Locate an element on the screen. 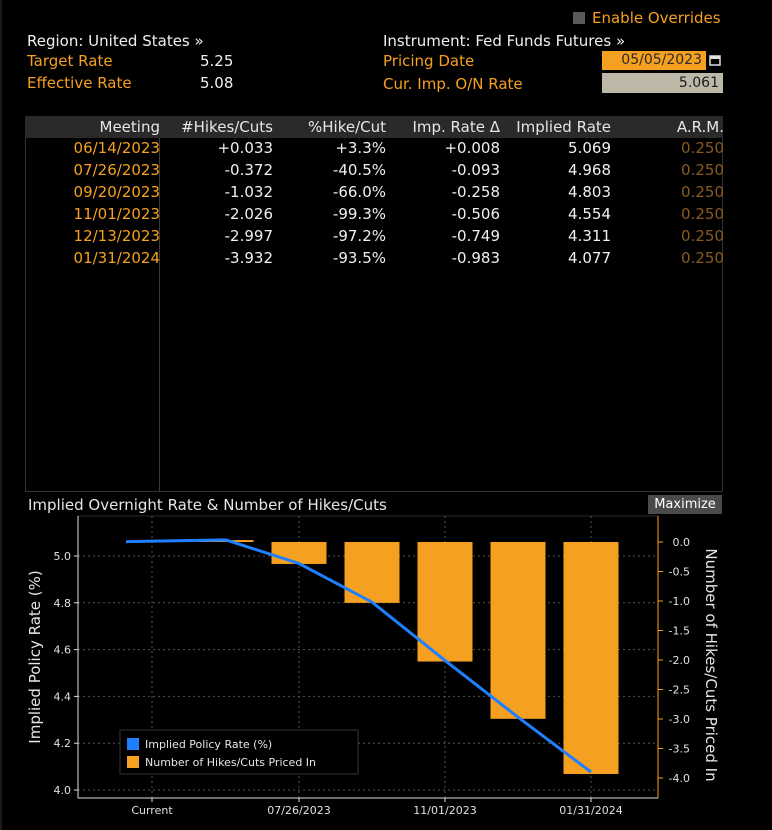 Image resolution: width=772 pixels, height=830 pixels. legend-label: Implied Policy Rate (%) is located at coordinates (208, 744).